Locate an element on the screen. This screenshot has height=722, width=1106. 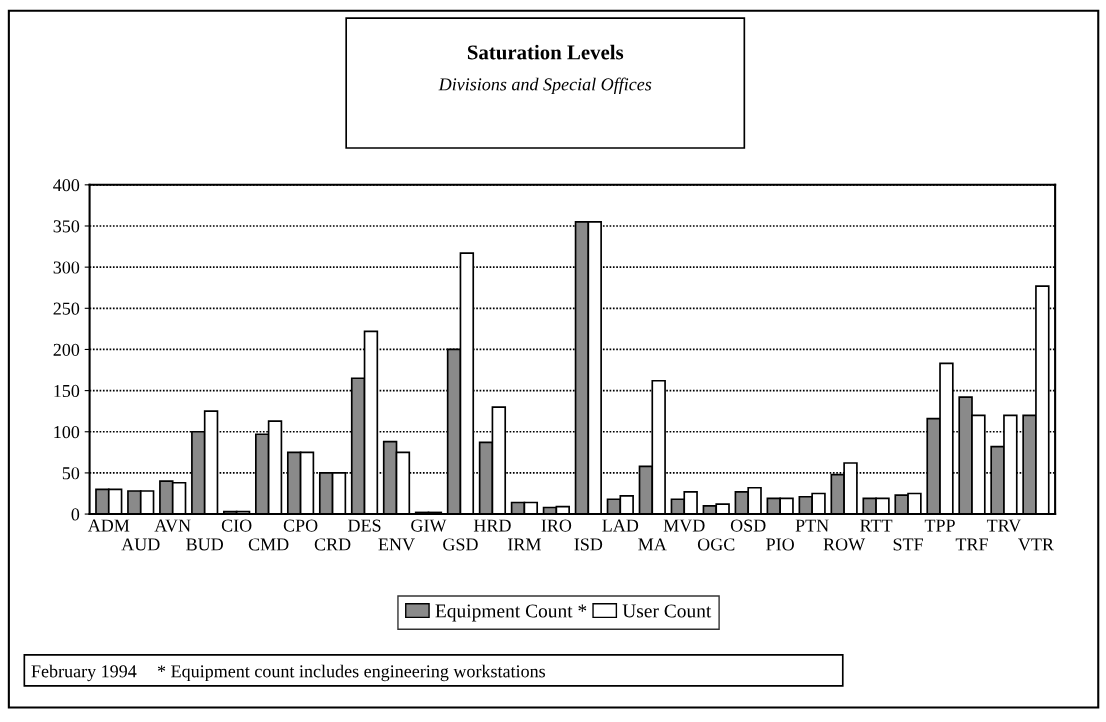
chart-subtitle: Divisions and Special Offices is located at coordinates (545, 86).